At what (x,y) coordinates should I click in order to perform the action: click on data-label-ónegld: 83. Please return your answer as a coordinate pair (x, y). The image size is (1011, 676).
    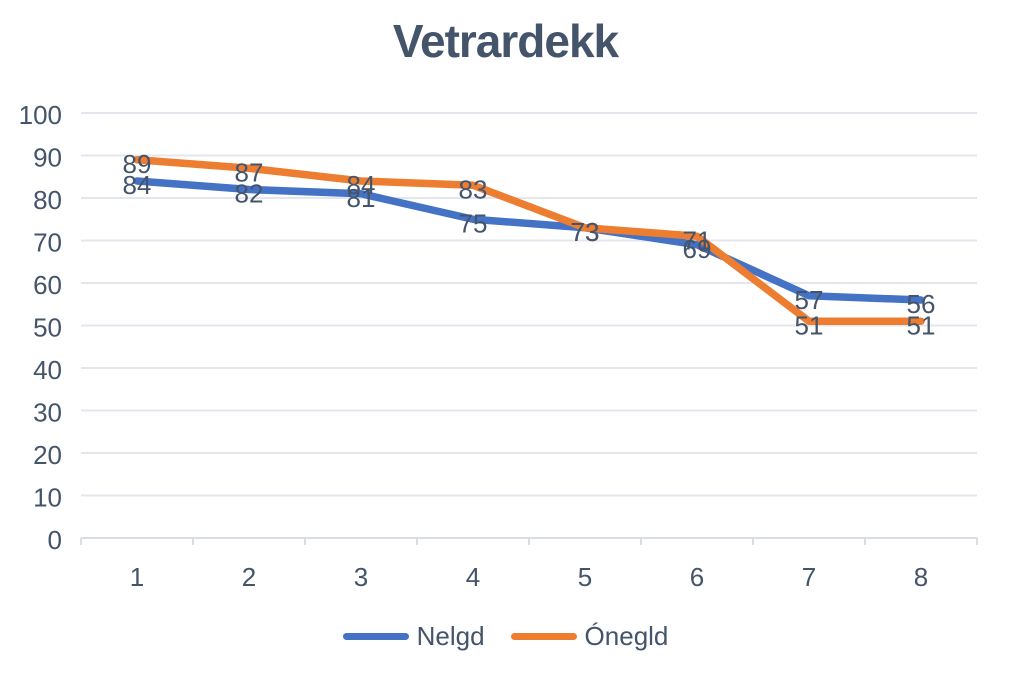
    Looking at the image, I should click on (473, 189).